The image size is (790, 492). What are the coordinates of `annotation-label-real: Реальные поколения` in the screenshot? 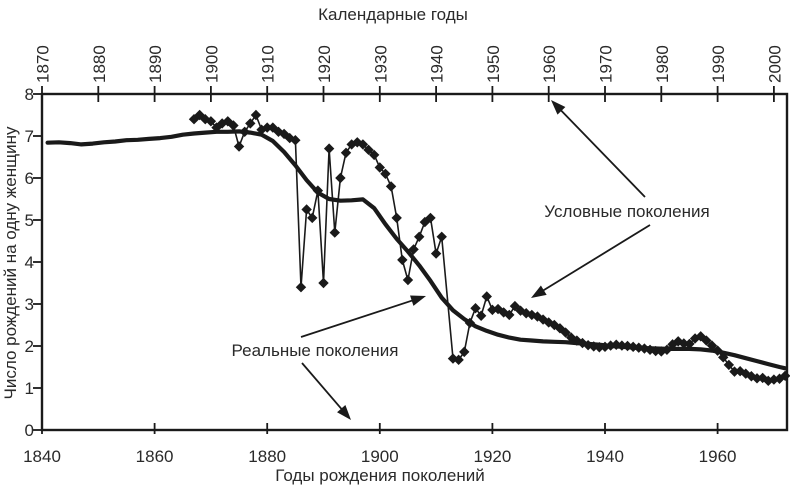 It's located at (315, 350).